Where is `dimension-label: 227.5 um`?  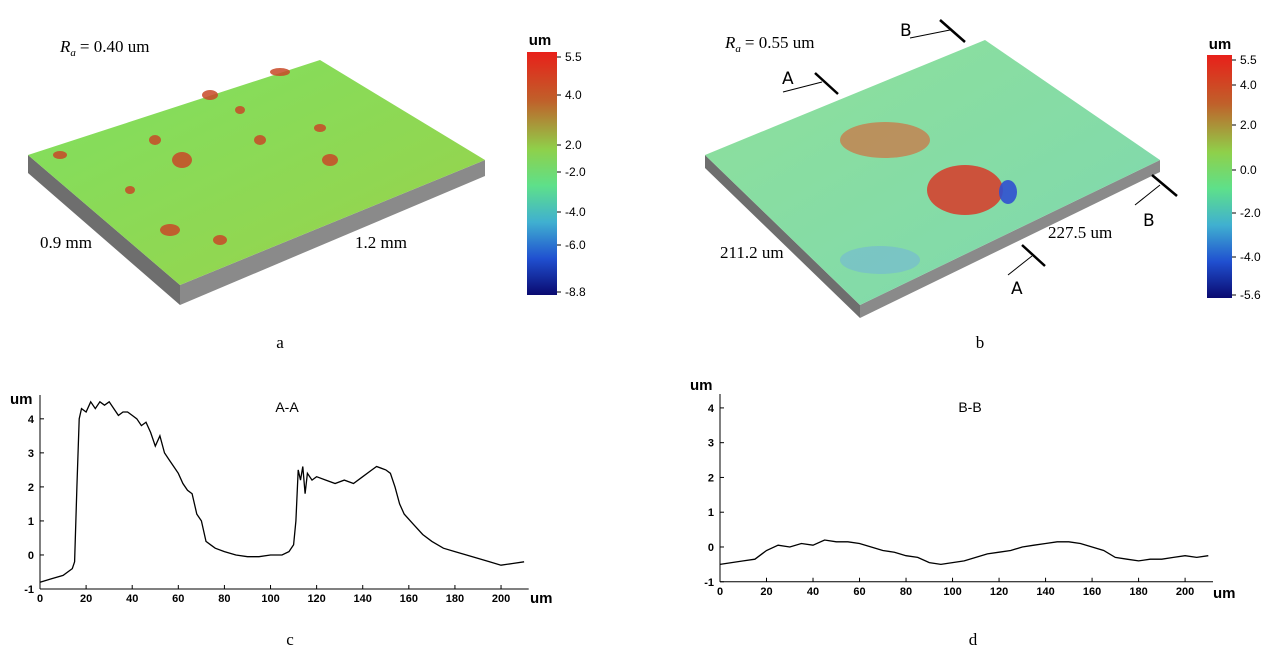 dimension-label: 227.5 um is located at coordinates (1080, 232).